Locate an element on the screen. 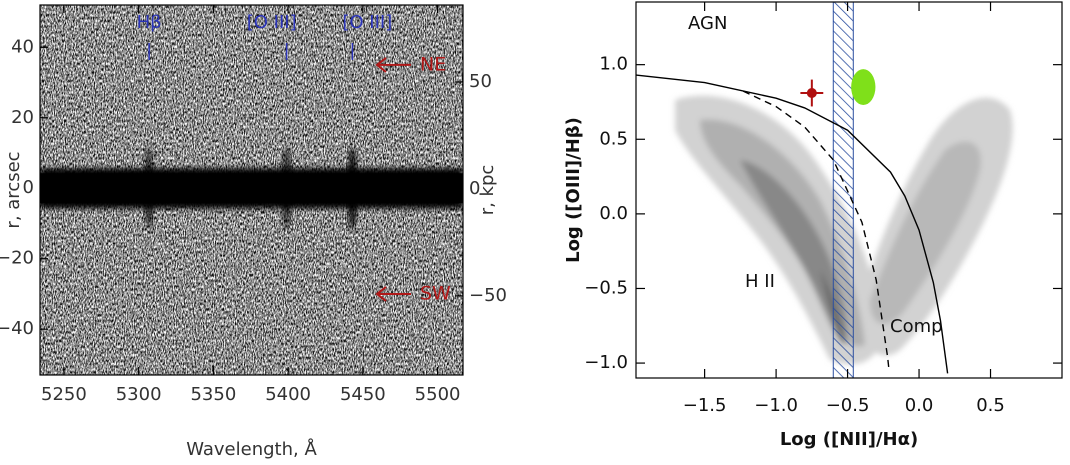 Image resolution: width=1070 pixels, height=465 pixels. x-tick-label: 0.0 is located at coordinates (919, 405).